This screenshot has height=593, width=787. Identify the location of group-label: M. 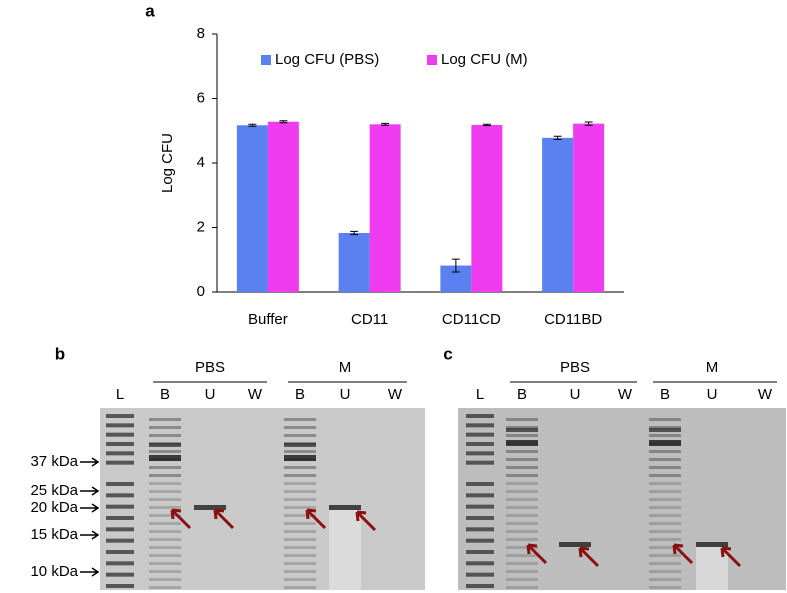
(712, 367).